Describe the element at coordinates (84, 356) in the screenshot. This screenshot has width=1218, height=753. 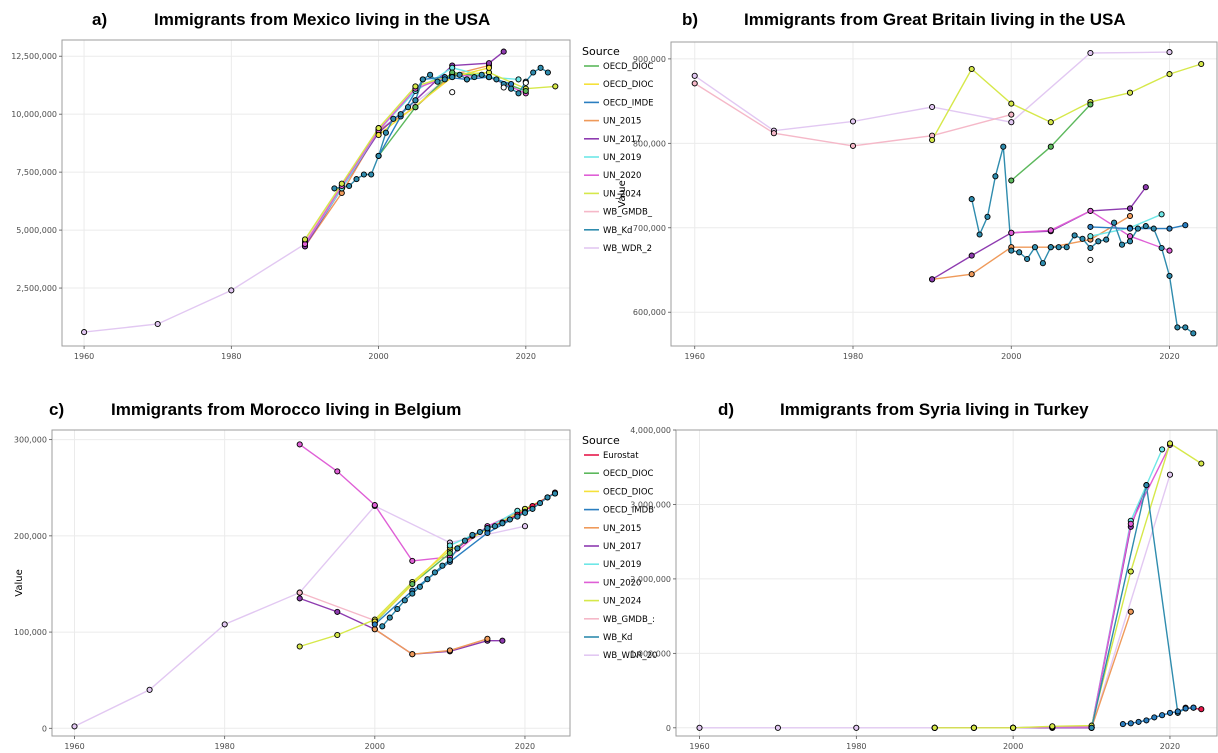
I see `chart-a-x-tick-label: 1960` at that location.